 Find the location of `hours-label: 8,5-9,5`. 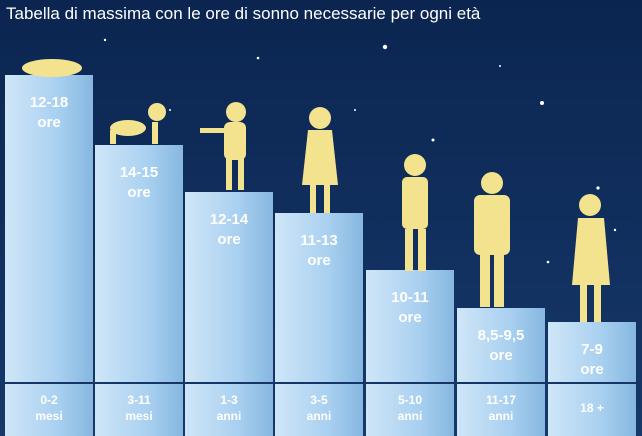

hours-label: 8,5-9,5 is located at coordinates (501, 335).